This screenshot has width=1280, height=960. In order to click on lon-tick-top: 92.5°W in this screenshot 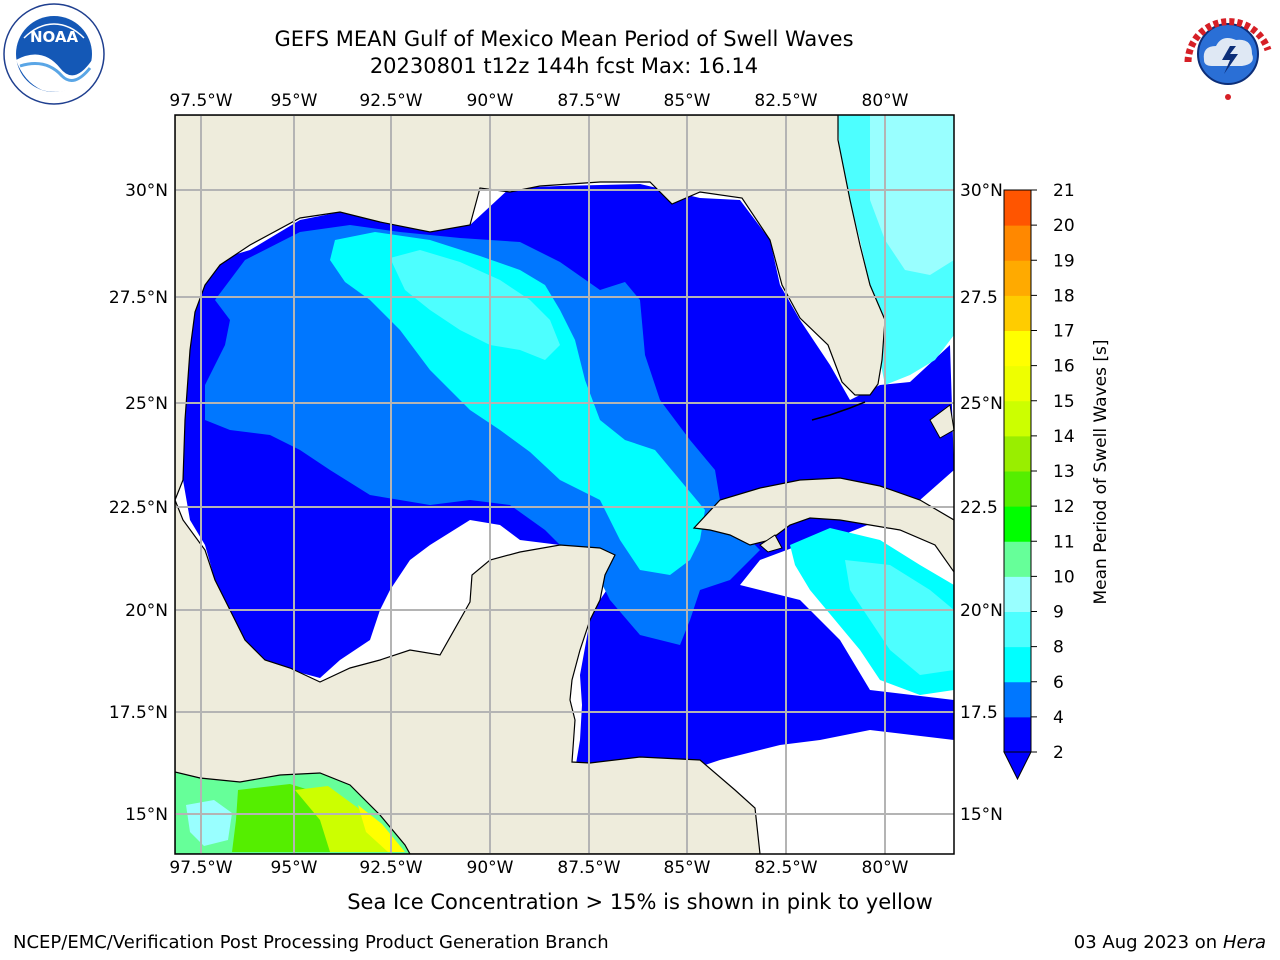, I will do `click(390, 101)`.